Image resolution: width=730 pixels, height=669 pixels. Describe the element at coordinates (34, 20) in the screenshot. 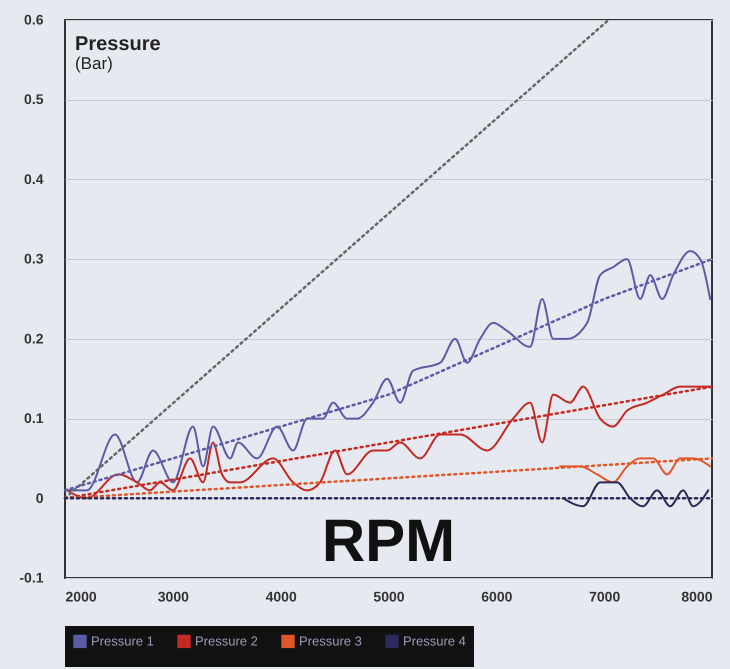

I see `y-tick-label: 0.6` at that location.